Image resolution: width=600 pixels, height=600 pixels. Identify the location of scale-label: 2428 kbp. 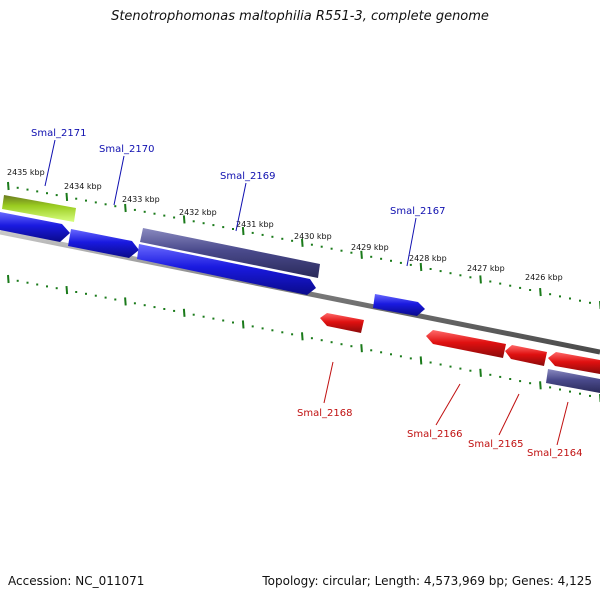
(428, 258).